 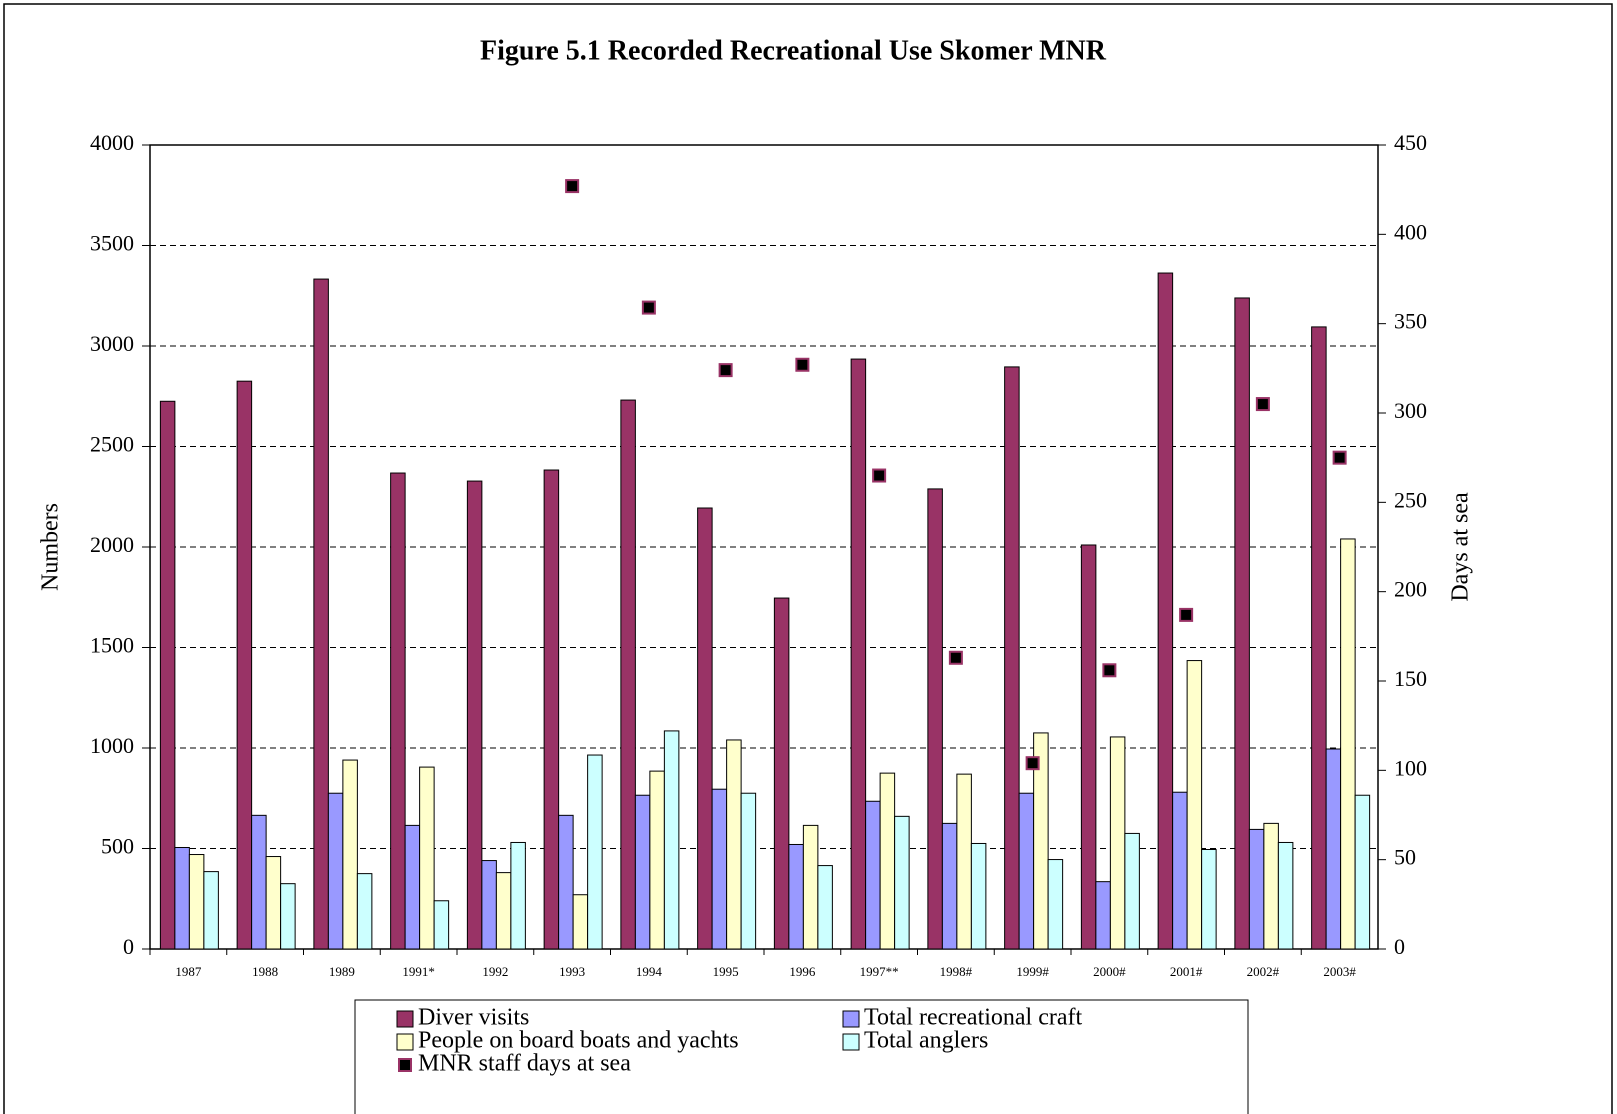 What do you see at coordinates (1410, 321) in the screenshot?
I see `y2-tick-label: 350` at bounding box center [1410, 321].